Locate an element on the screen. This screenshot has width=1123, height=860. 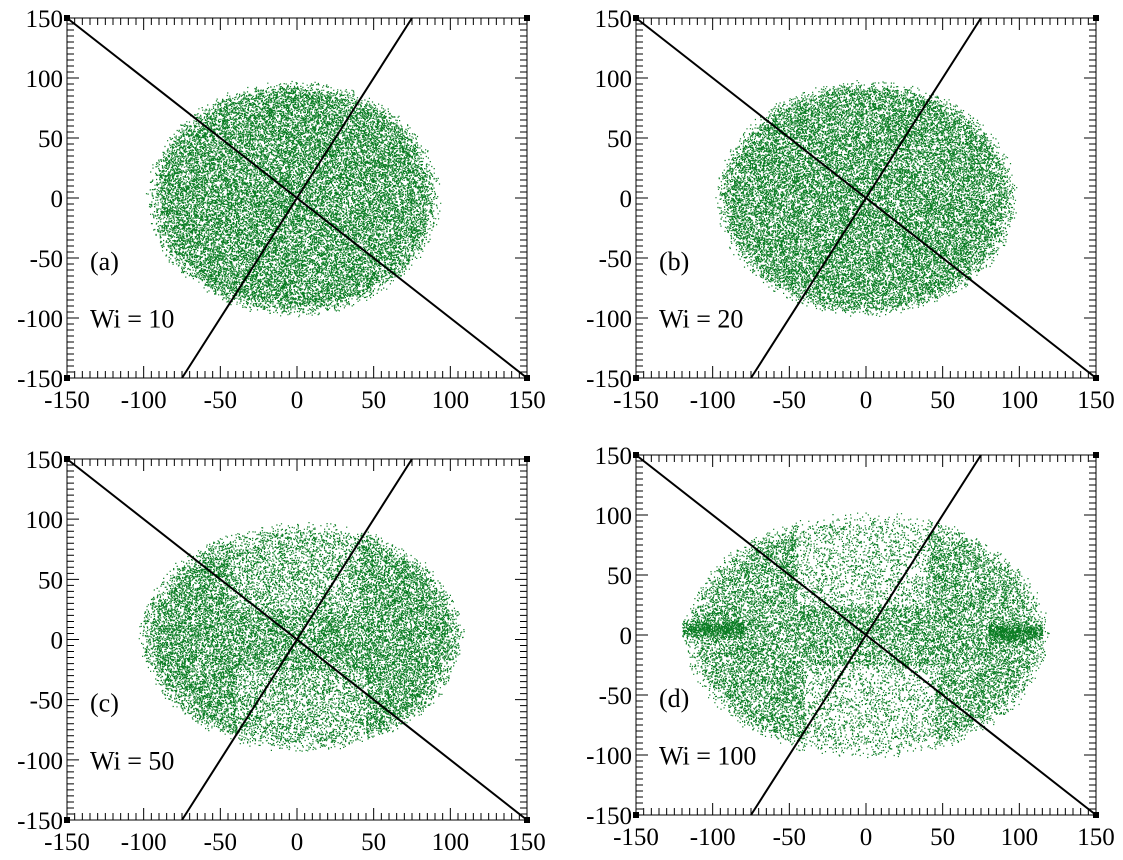
panel-label: (b) is located at coordinates (674, 261).